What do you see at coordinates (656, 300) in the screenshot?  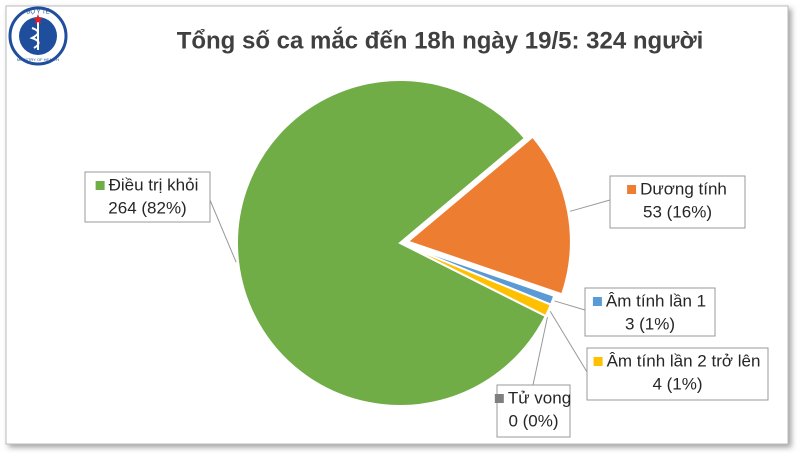 I see `category-label: Âm tính lần 1` at bounding box center [656, 300].